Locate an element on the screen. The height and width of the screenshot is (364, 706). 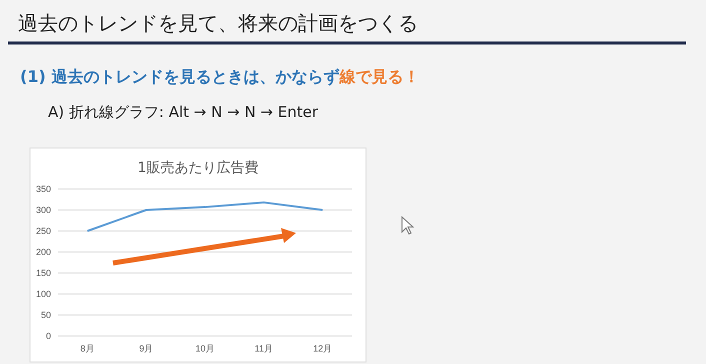
y-tick-label: 50 is located at coordinates (45, 315).